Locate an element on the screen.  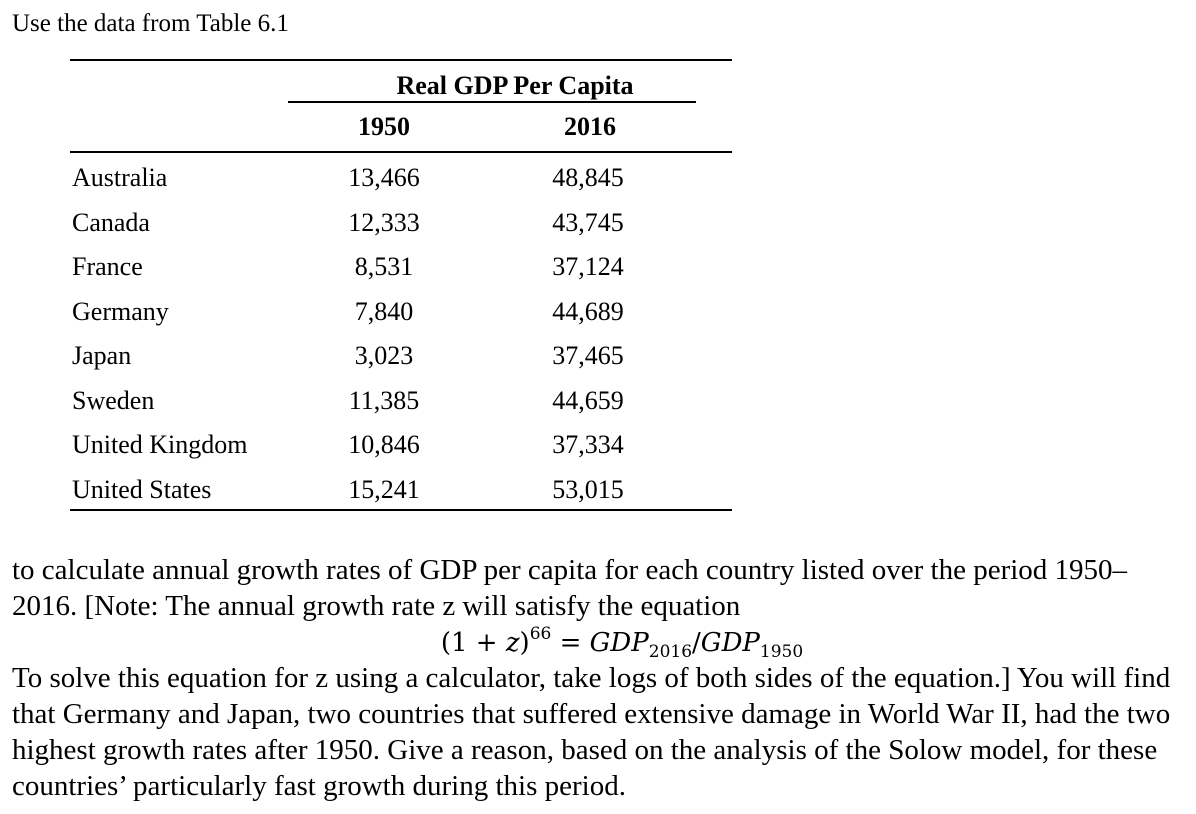
growth-equation: (1 + z)66 = GDP2016/GDP1950 is located at coordinates (602, 643).